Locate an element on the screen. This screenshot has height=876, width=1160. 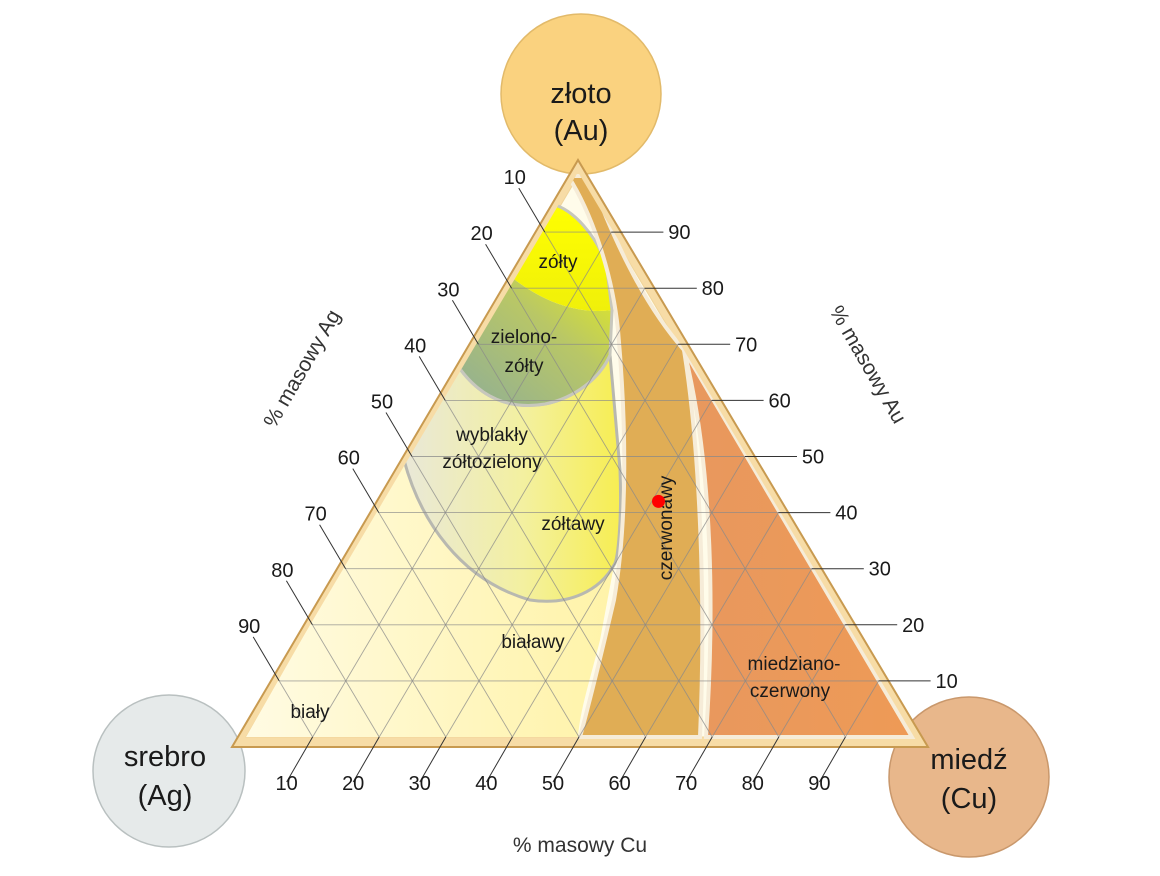
tick-label-ag: 30 is located at coordinates (448, 290).